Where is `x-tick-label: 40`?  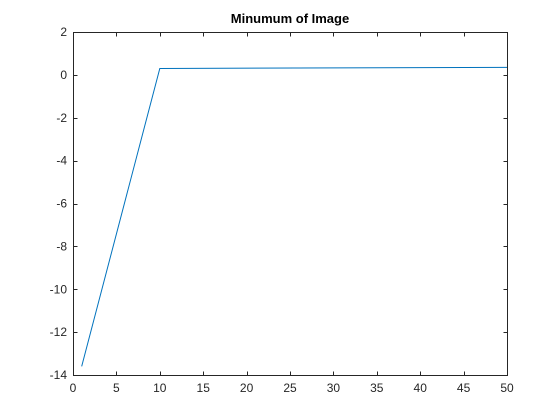 x-tick-label: 40 is located at coordinates (421, 388).